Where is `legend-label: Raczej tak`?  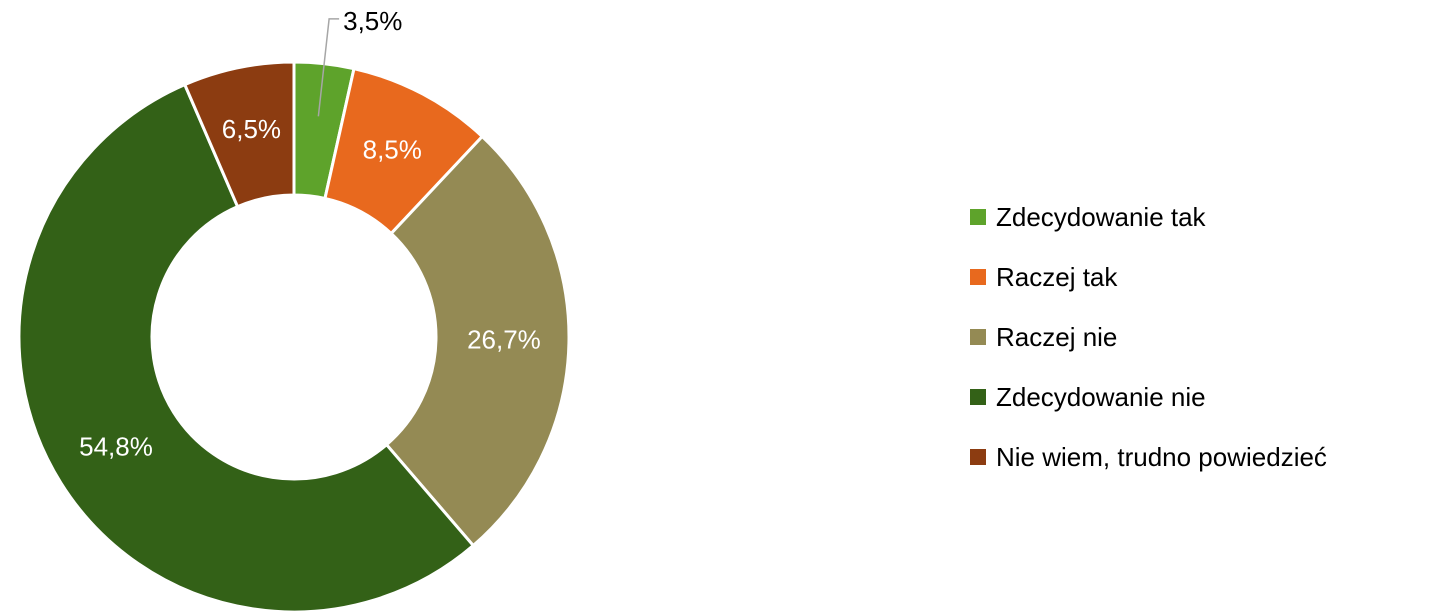 legend-label: Raczej tak is located at coordinates (1057, 277).